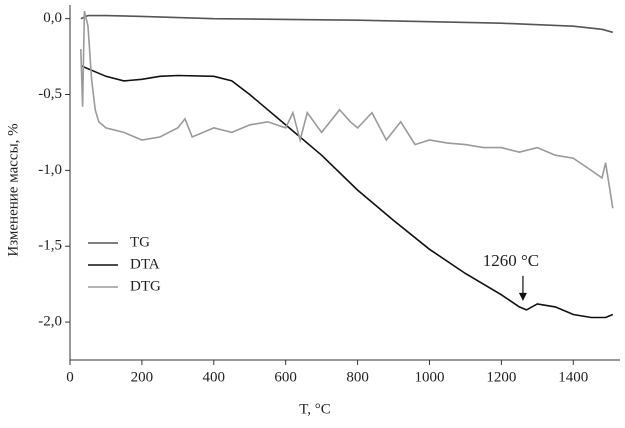  I want to click on x-tick-label: 1000, so click(429, 377).